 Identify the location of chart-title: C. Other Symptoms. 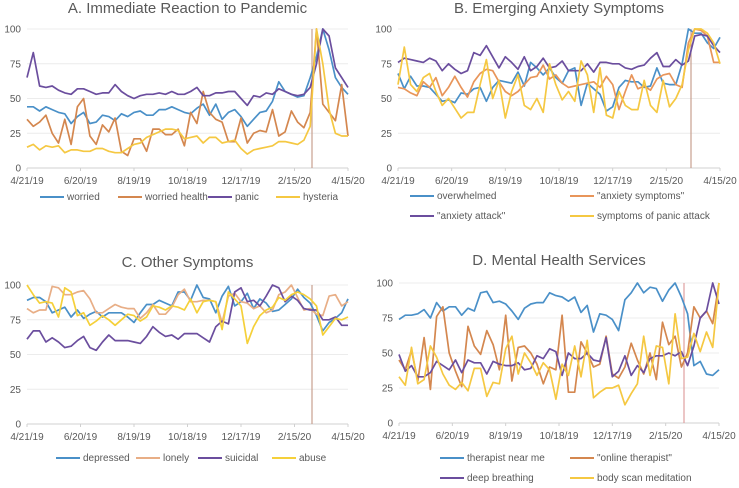
(187, 262).